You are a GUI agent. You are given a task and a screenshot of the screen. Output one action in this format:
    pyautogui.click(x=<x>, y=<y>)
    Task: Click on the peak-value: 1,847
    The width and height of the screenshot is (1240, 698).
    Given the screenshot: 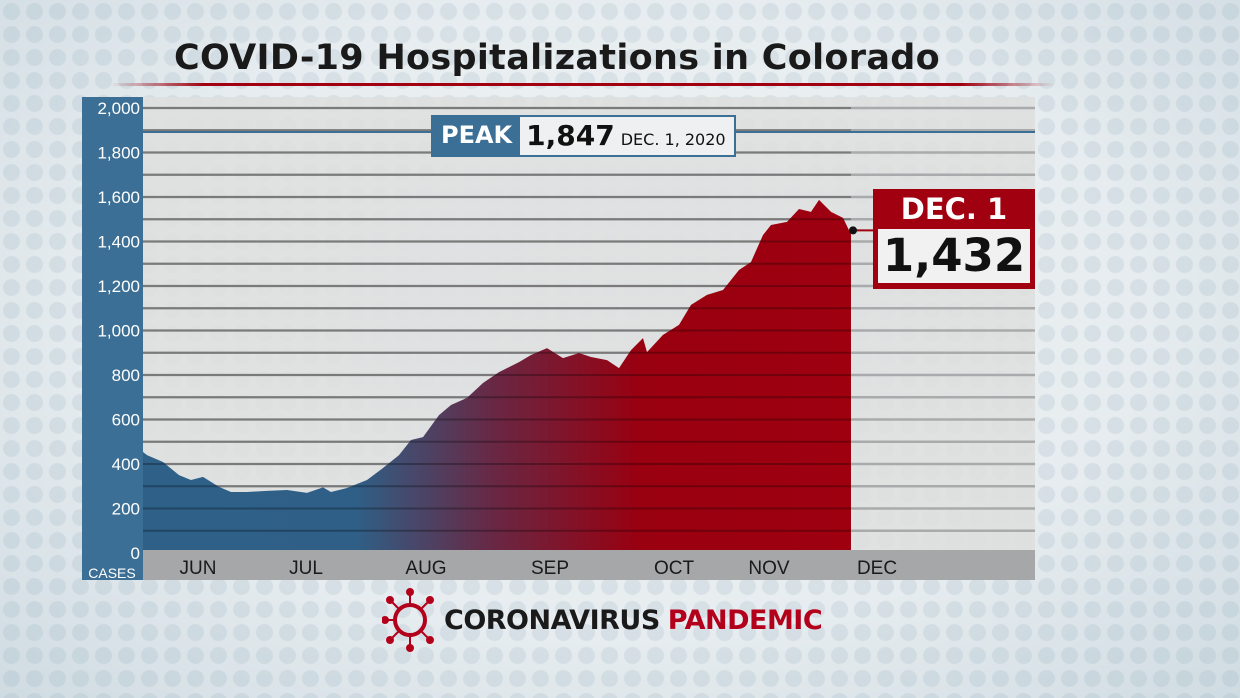 What is the action you would take?
    pyautogui.click(x=570, y=135)
    